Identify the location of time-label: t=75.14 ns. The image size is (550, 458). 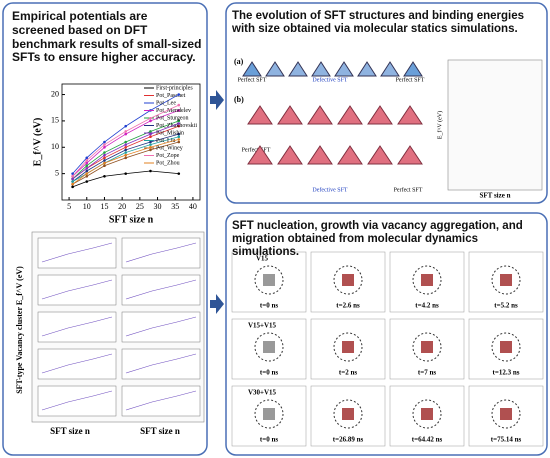
(506, 440).